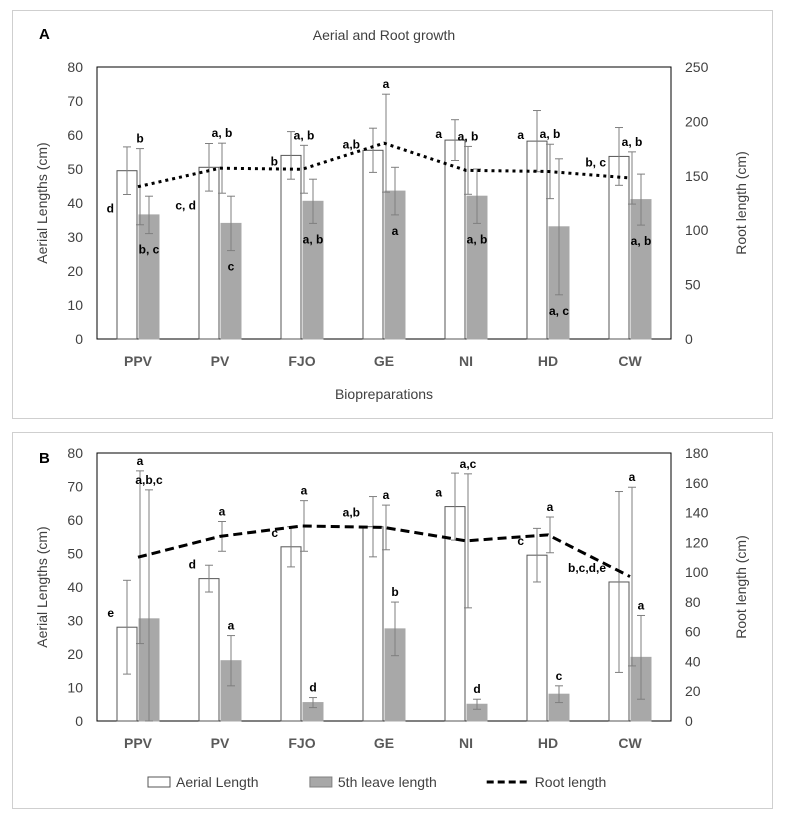 The image size is (785, 816). Describe the element at coordinates (149, 480) in the screenshot. I see `leave-letter: a,b,c` at that location.